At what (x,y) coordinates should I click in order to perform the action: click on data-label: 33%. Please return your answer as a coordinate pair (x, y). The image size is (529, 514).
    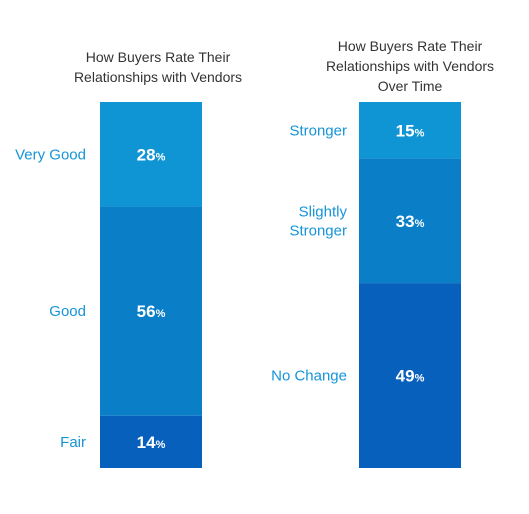
    Looking at the image, I should click on (410, 221).